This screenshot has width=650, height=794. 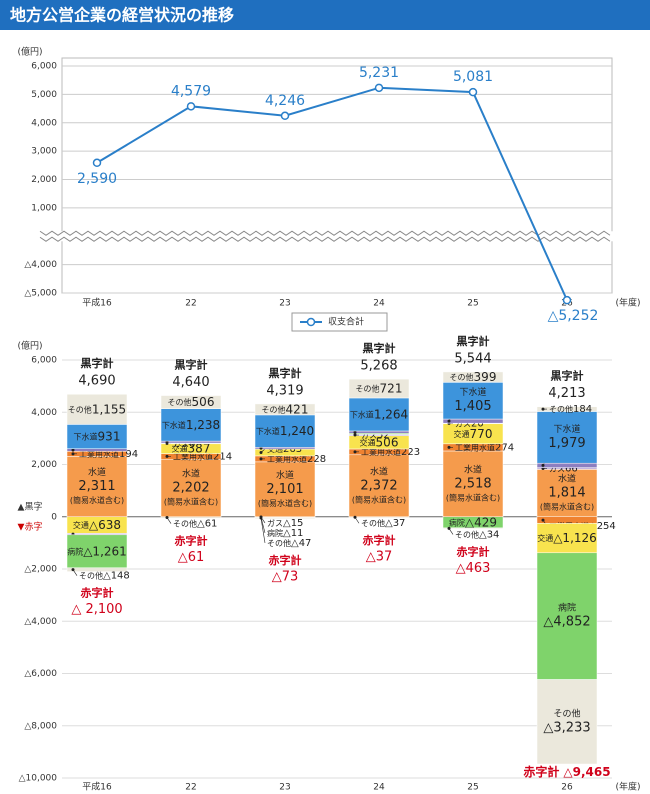 I want to click on segment-value: △11, so click(x=293, y=533).